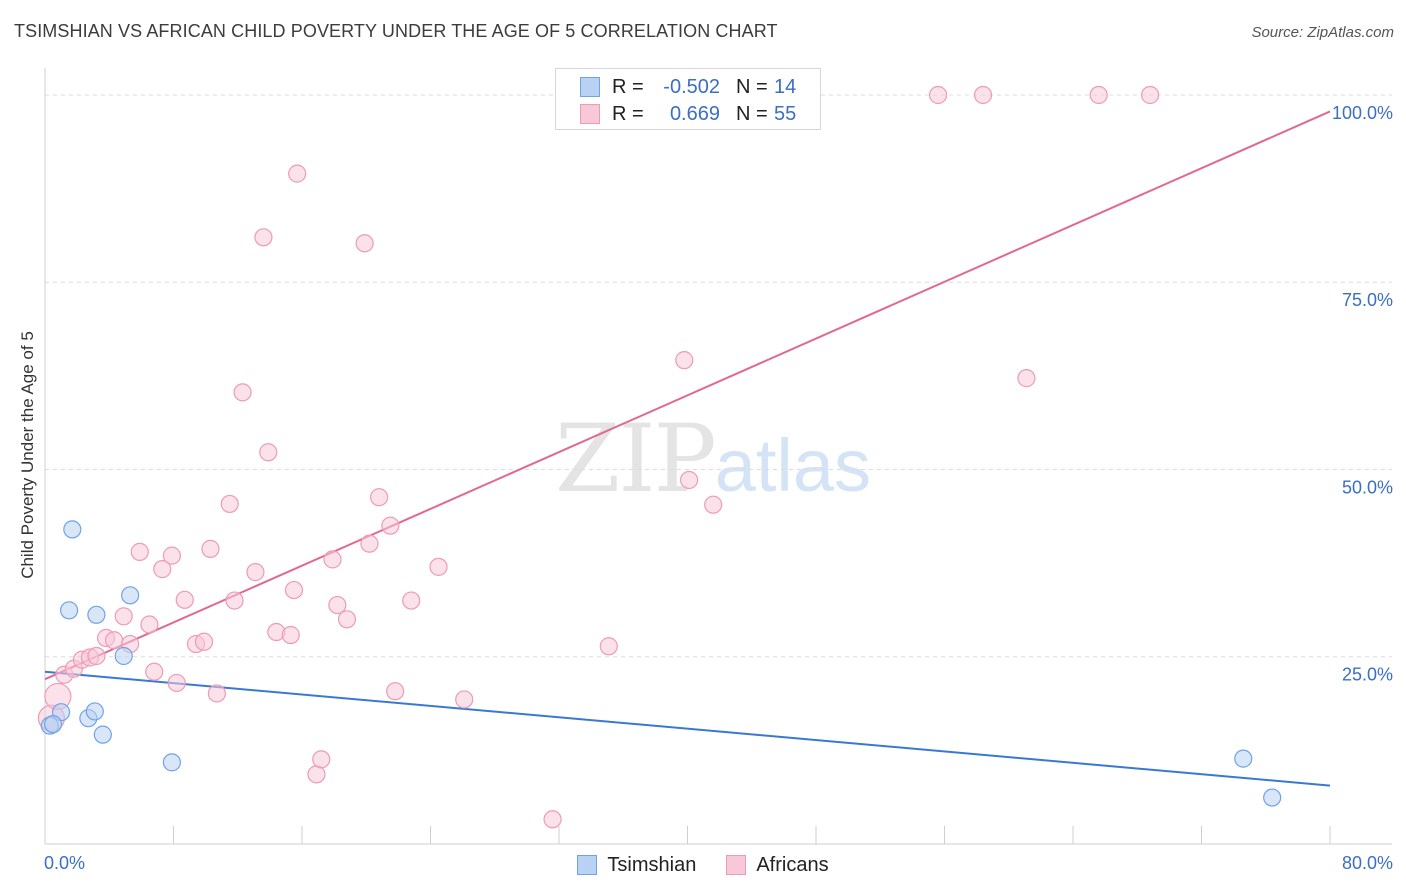  I want to click on trend-line-tsimshian, so click(687, 728).